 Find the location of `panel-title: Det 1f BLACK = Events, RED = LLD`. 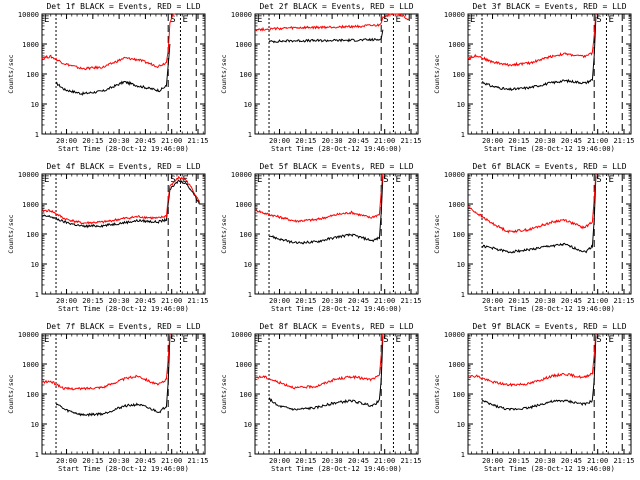

panel-title: Det 1f BLACK = Events, RED = LLD is located at coordinates (123, 6).